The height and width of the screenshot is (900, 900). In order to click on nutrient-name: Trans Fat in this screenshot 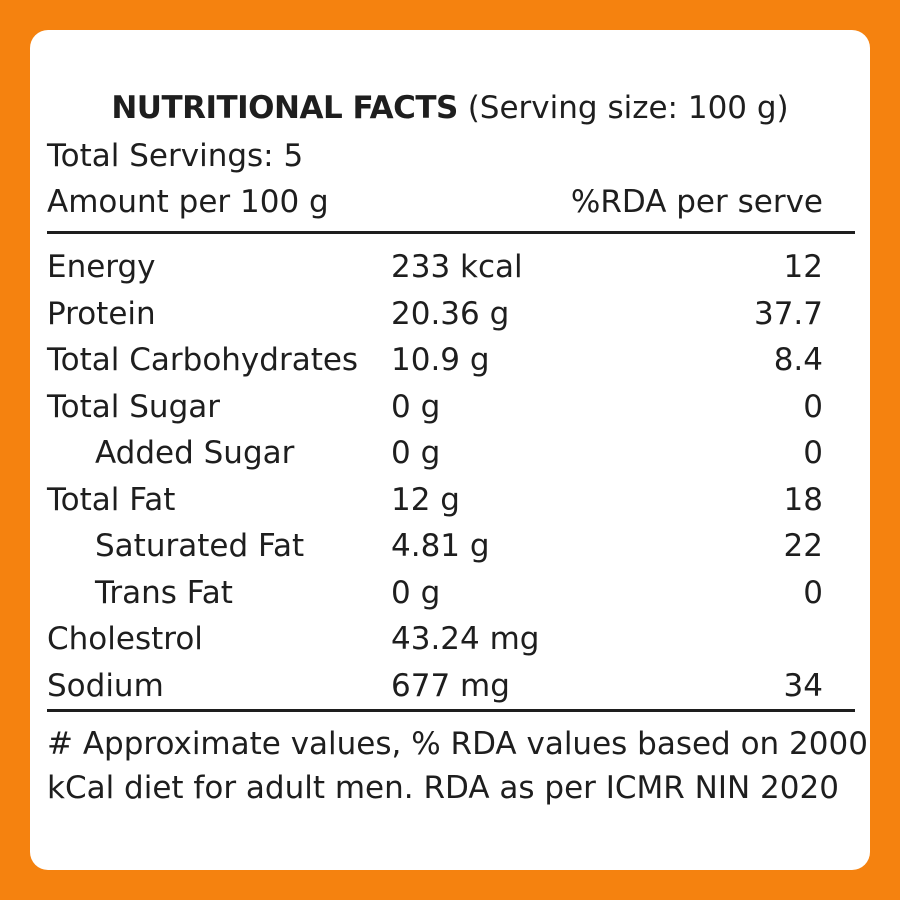, I will do `click(164, 592)`.